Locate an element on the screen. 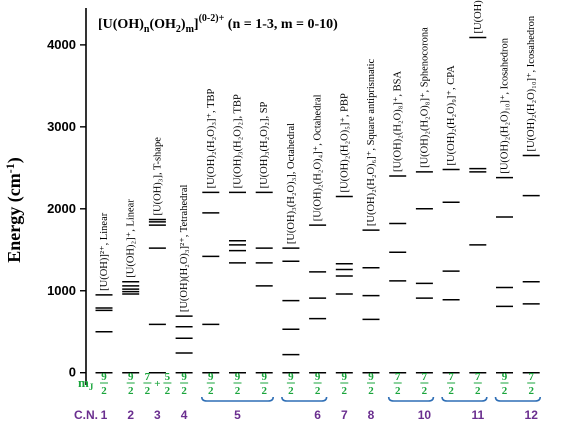 The image size is (567, 432). species-column: [U(OH)₂(H₂O)₁₀]⁺, Icosahedron 9 2 is located at coordinates (504, 217).